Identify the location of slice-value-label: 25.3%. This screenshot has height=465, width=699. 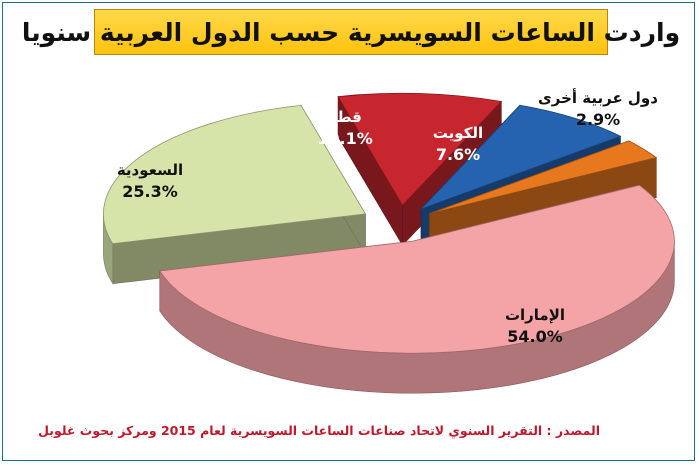
(150, 191).